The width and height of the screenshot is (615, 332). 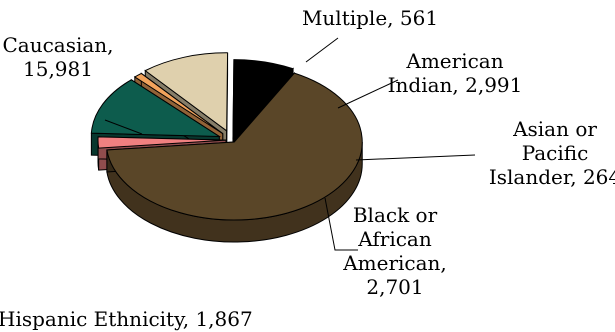 I want to click on data-label-black-or-african-american: Black or African American, 2,701, so click(x=394, y=251).